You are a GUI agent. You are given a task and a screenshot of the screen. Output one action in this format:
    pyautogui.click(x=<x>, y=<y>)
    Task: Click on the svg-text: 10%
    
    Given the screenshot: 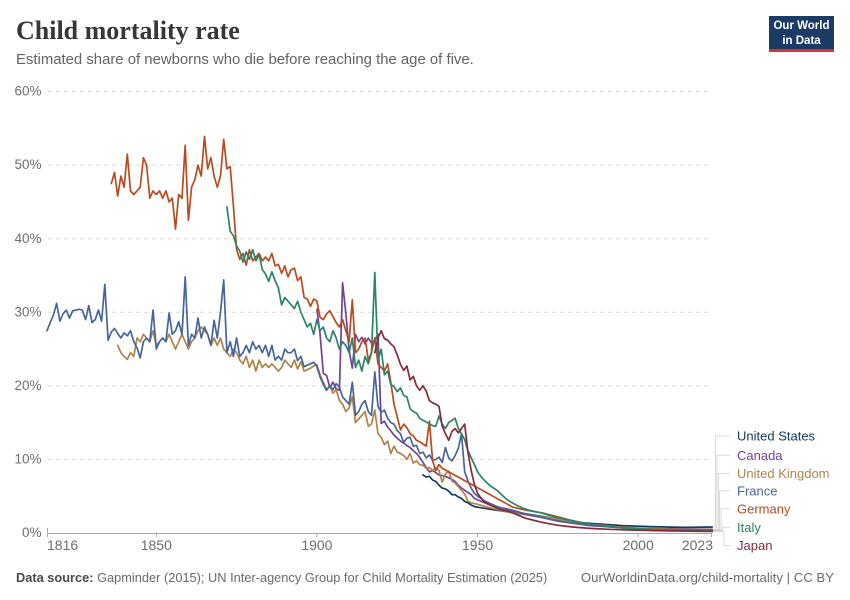 What is the action you would take?
    pyautogui.click(x=27, y=458)
    